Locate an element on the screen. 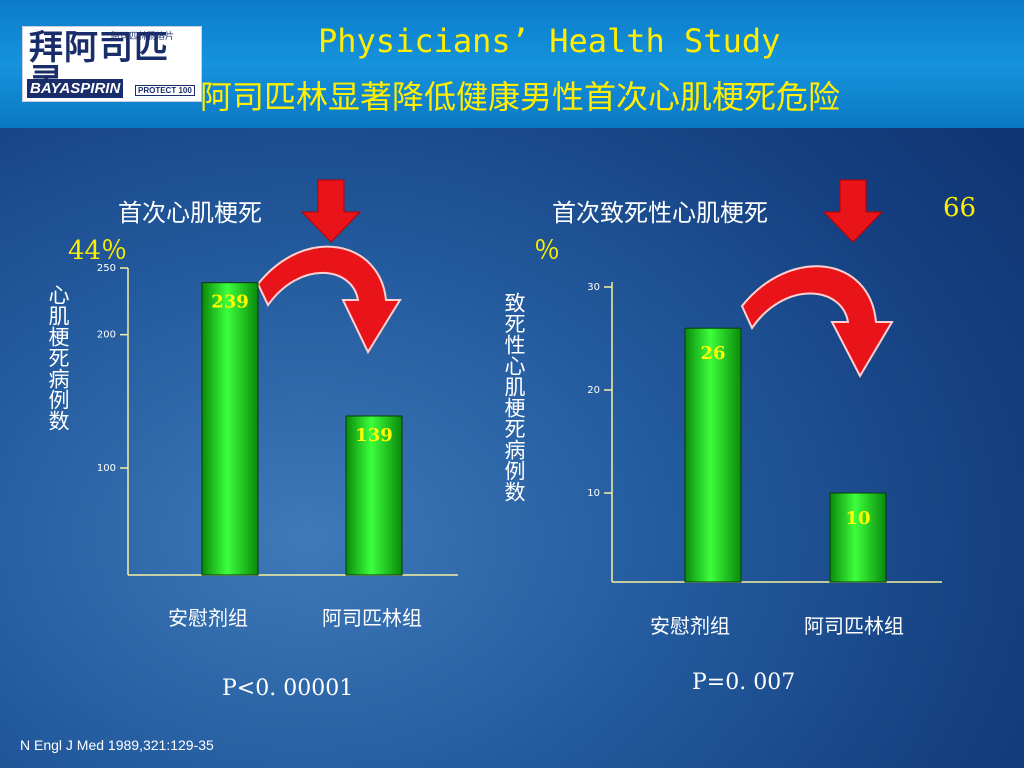 The image size is (1024, 768). chart1-cat-placebo: 安慰剂组 is located at coordinates (208, 618).